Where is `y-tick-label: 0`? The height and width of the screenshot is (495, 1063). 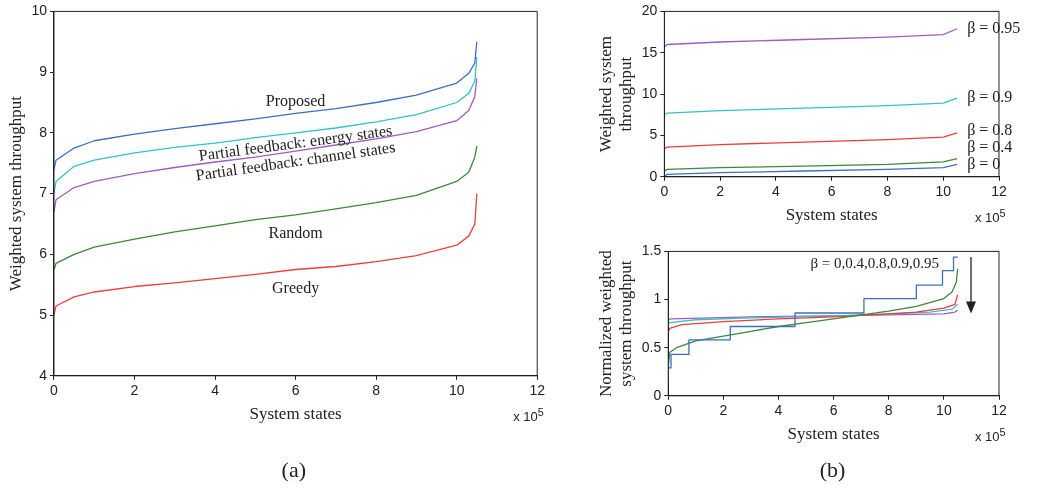 y-tick-label: 0 is located at coordinates (653, 175).